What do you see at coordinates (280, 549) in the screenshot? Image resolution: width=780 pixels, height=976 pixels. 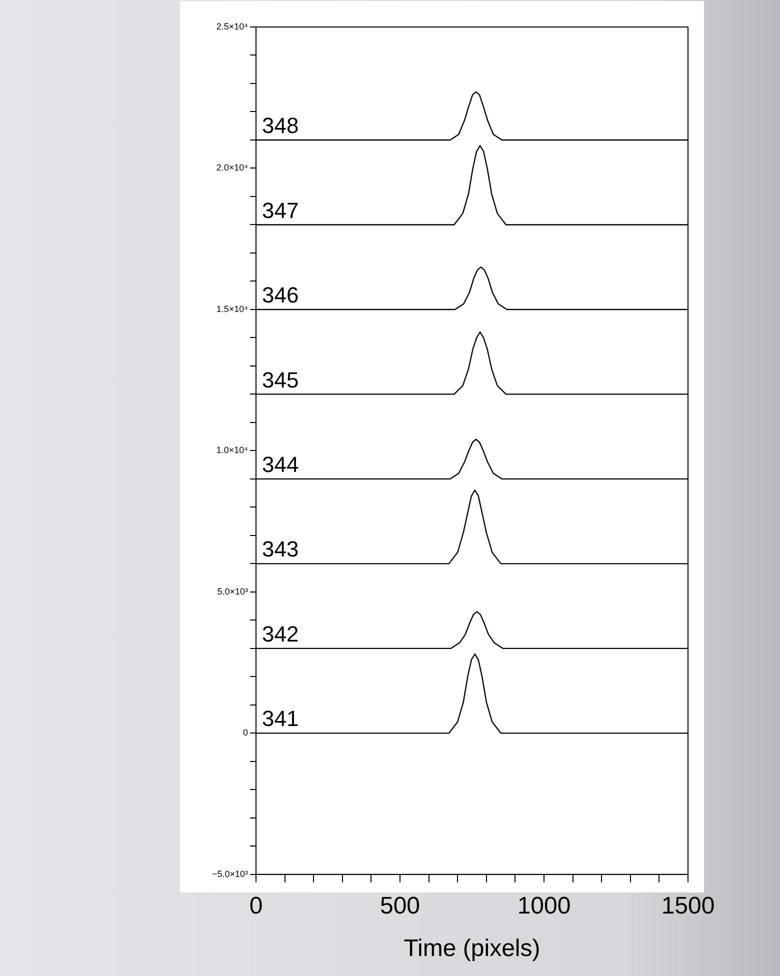 I see `series-label: 343` at bounding box center [280, 549].